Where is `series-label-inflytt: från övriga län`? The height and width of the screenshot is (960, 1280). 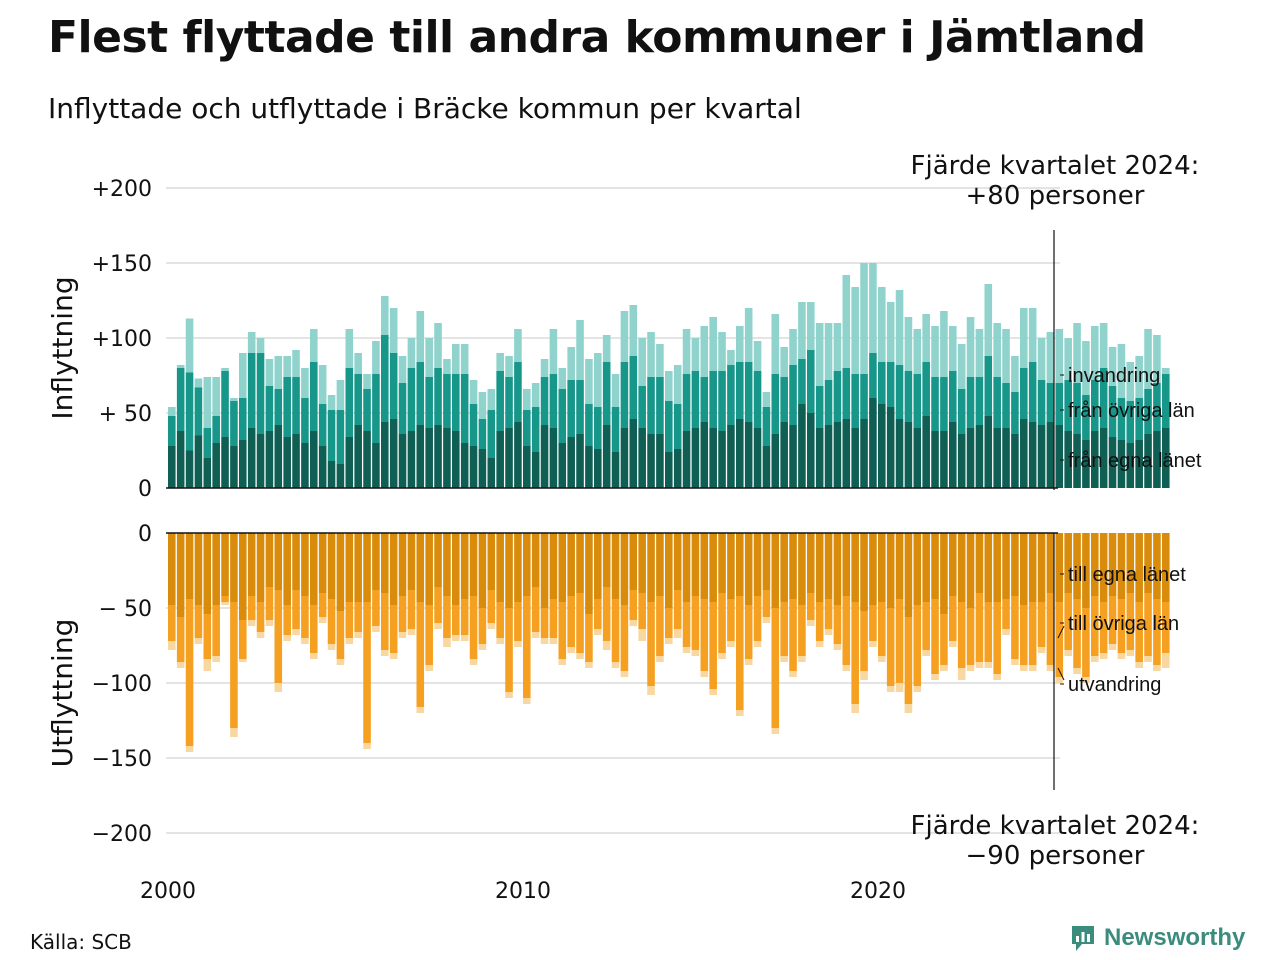 series-label-inflytt: från övriga län is located at coordinates (1131, 411).